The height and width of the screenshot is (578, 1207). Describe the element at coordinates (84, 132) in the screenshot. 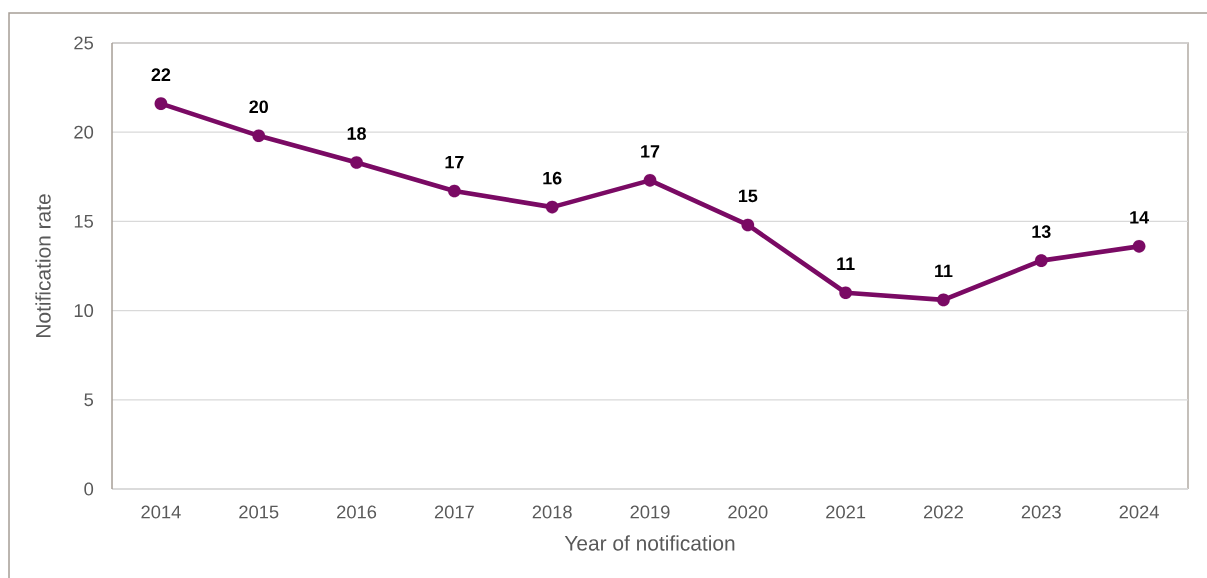

I see `y-tick-label: 20` at that location.